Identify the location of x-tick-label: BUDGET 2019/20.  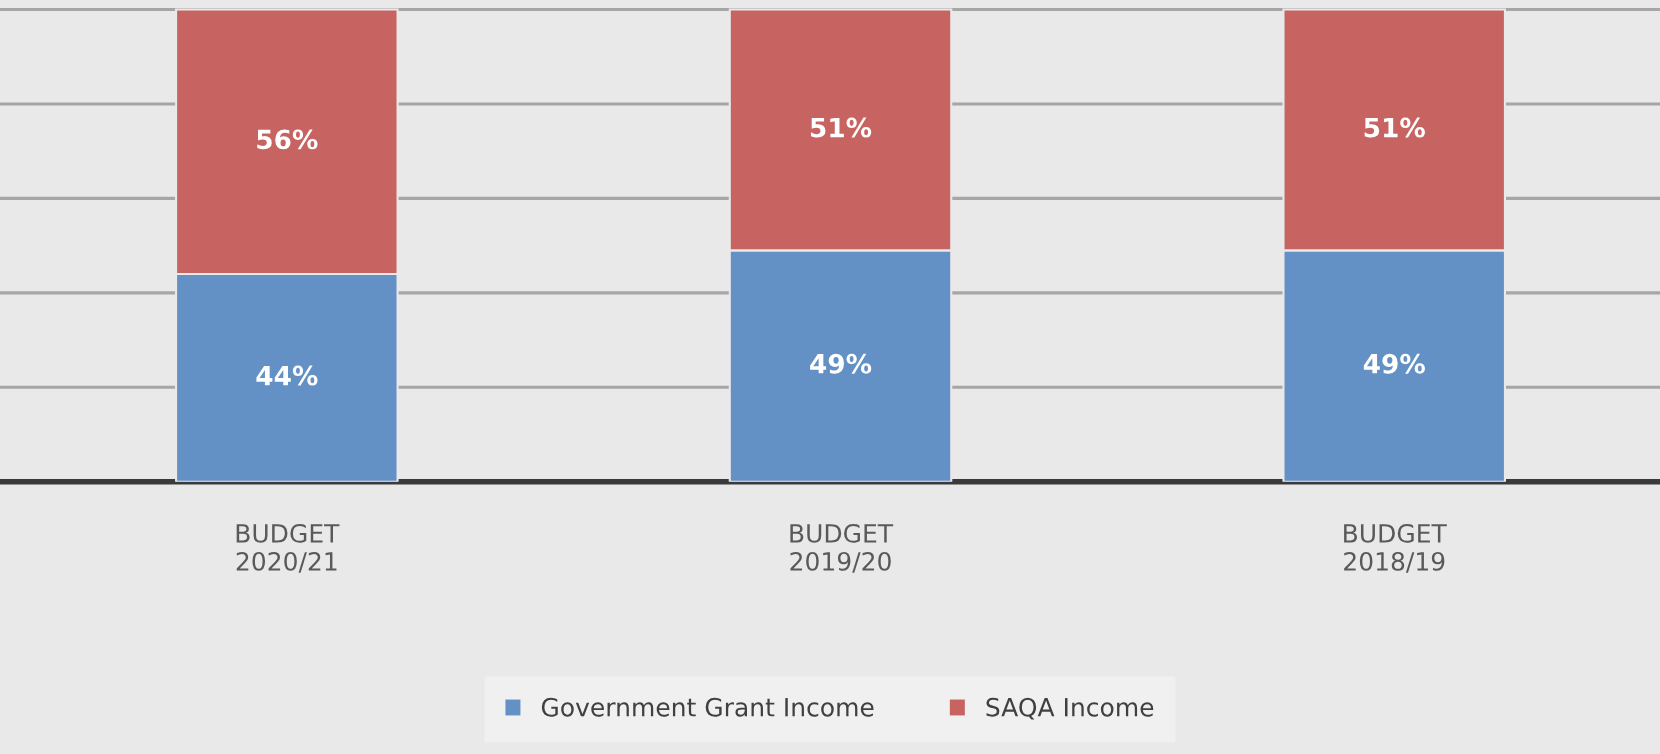
(842, 548).